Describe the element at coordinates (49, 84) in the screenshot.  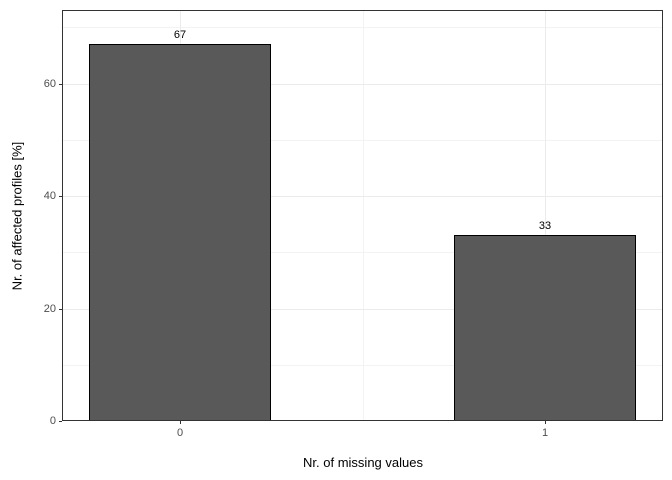
I see `y-axis-tick-label: 60` at that location.